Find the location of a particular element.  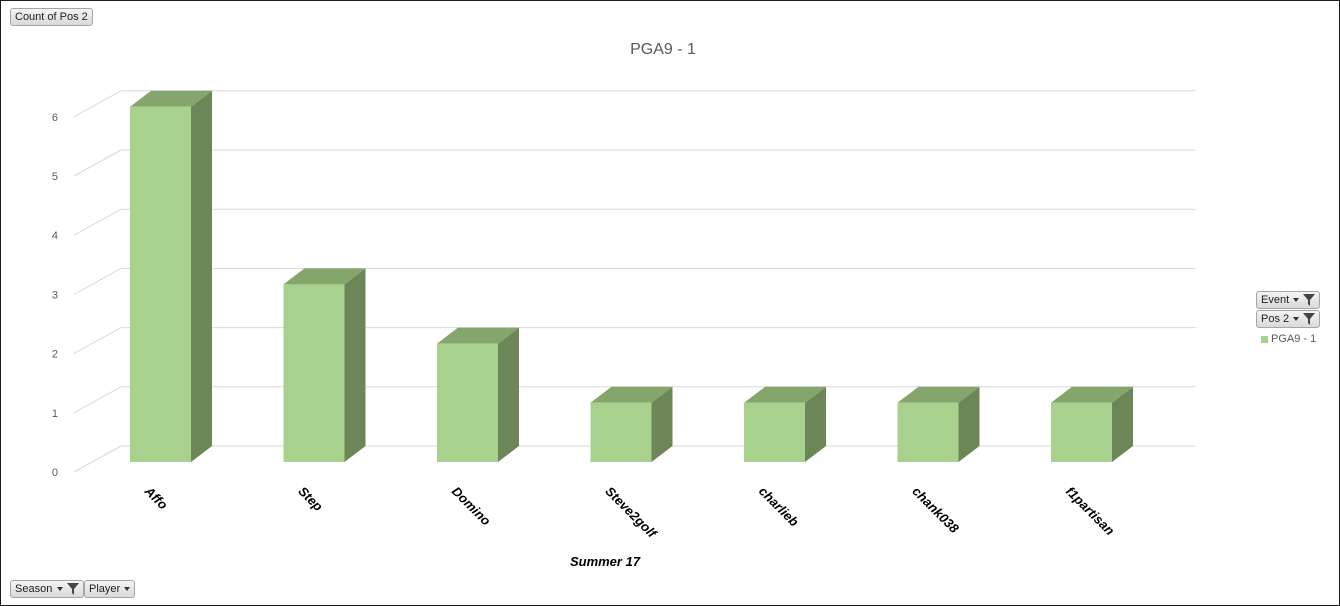

value-field-label: Count of Pos 2 is located at coordinates (51, 17).